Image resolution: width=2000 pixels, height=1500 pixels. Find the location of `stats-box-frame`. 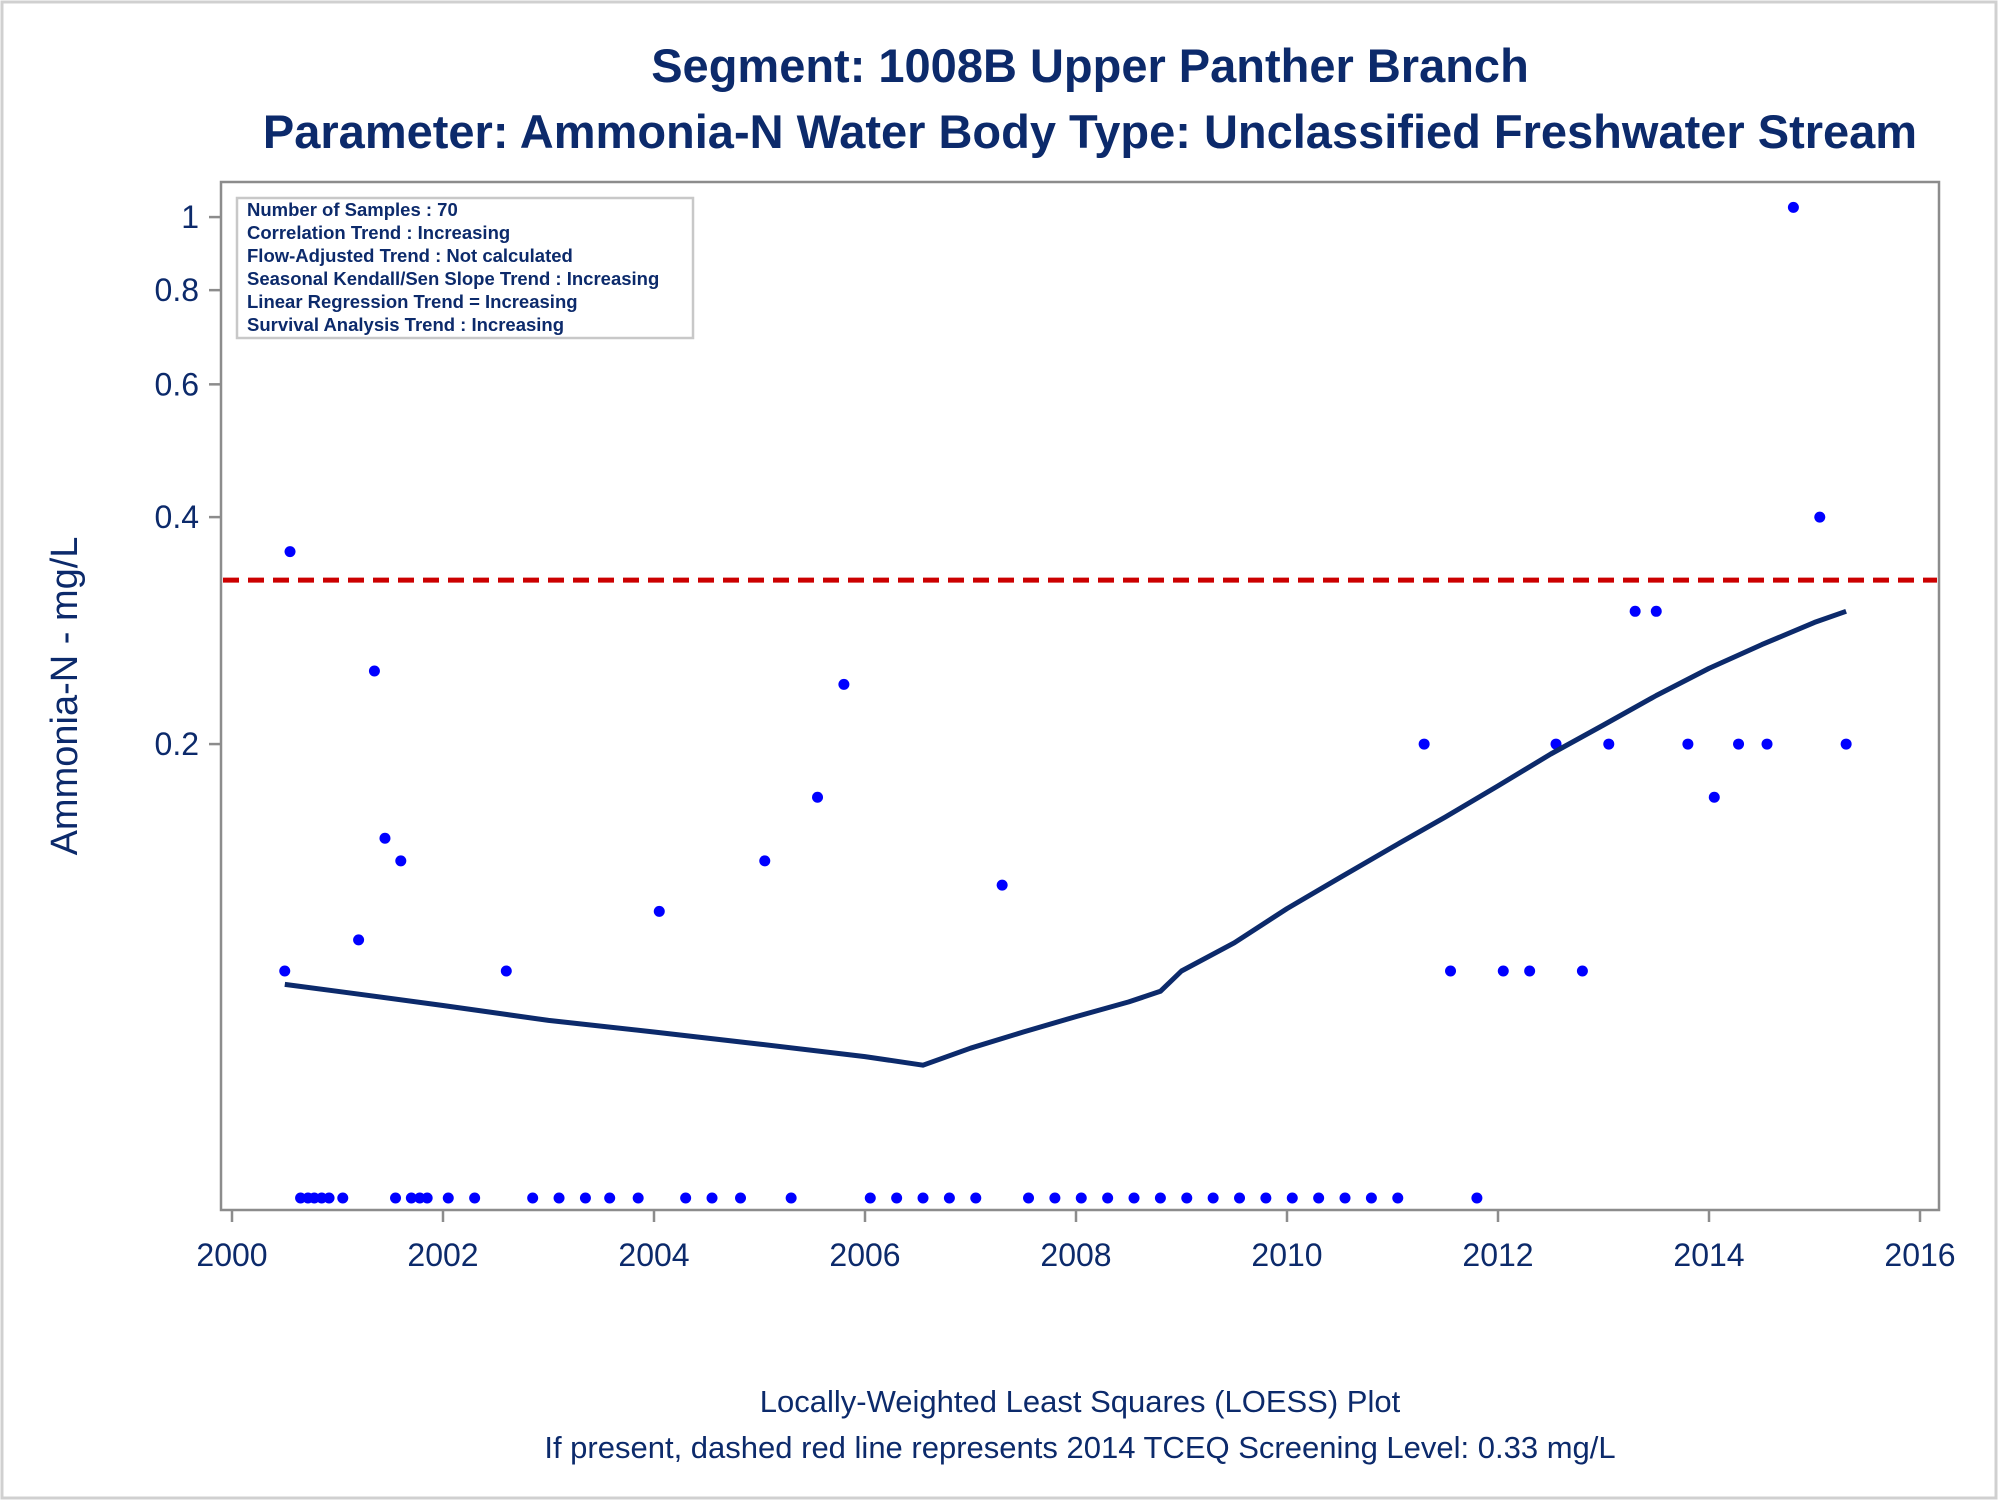

stats-box-frame is located at coordinates (465, 268).